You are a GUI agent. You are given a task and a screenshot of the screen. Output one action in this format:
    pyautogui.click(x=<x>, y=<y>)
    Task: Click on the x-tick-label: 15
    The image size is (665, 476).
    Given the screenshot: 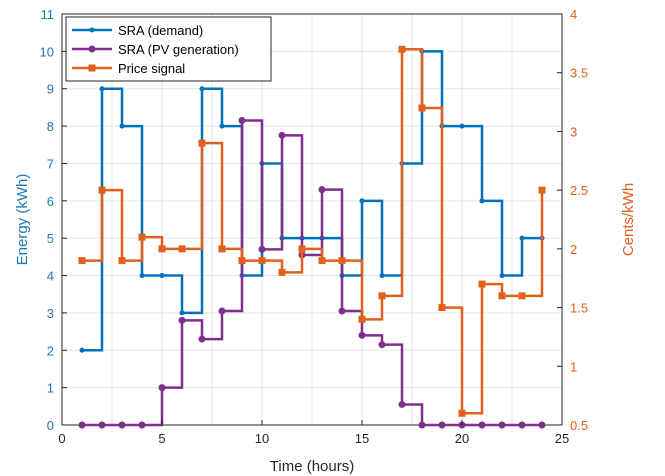 What is the action you would take?
    pyautogui.click(x=362, y=438)
    